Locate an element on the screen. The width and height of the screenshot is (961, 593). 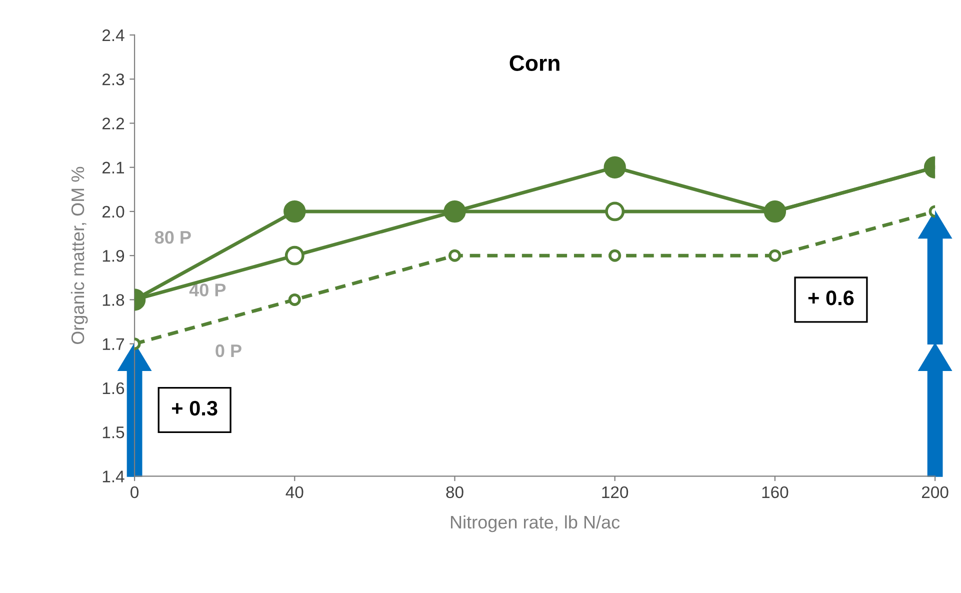
x-tick-label: 0 is located at coordinates (134, 492).